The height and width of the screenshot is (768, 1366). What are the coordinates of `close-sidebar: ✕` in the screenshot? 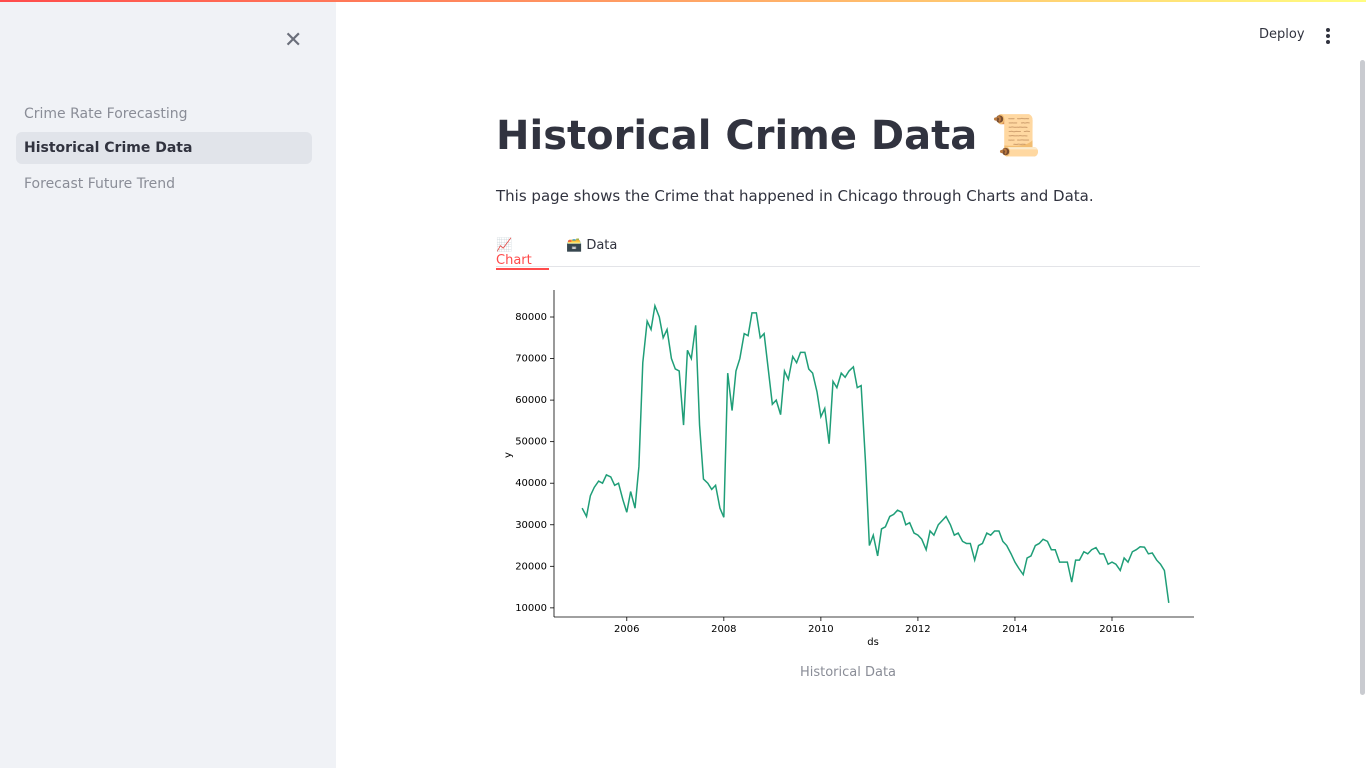 It's located at (293, 40).